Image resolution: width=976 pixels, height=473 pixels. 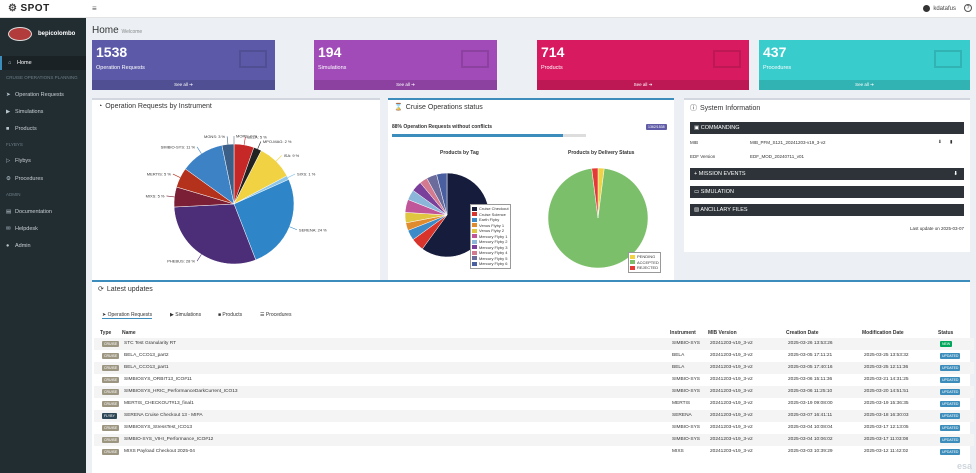 What do you see at coordinates (827, 210) in the screenshot?
I see `ancillary-files-section: ▨ ANCILLARY FILES` at bounding box center [827, 210].